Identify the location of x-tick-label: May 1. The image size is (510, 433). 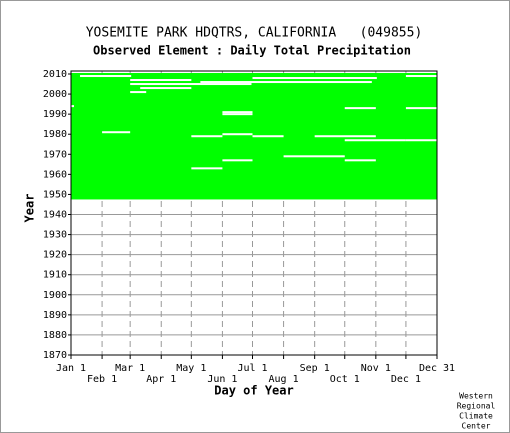
(191, 368).